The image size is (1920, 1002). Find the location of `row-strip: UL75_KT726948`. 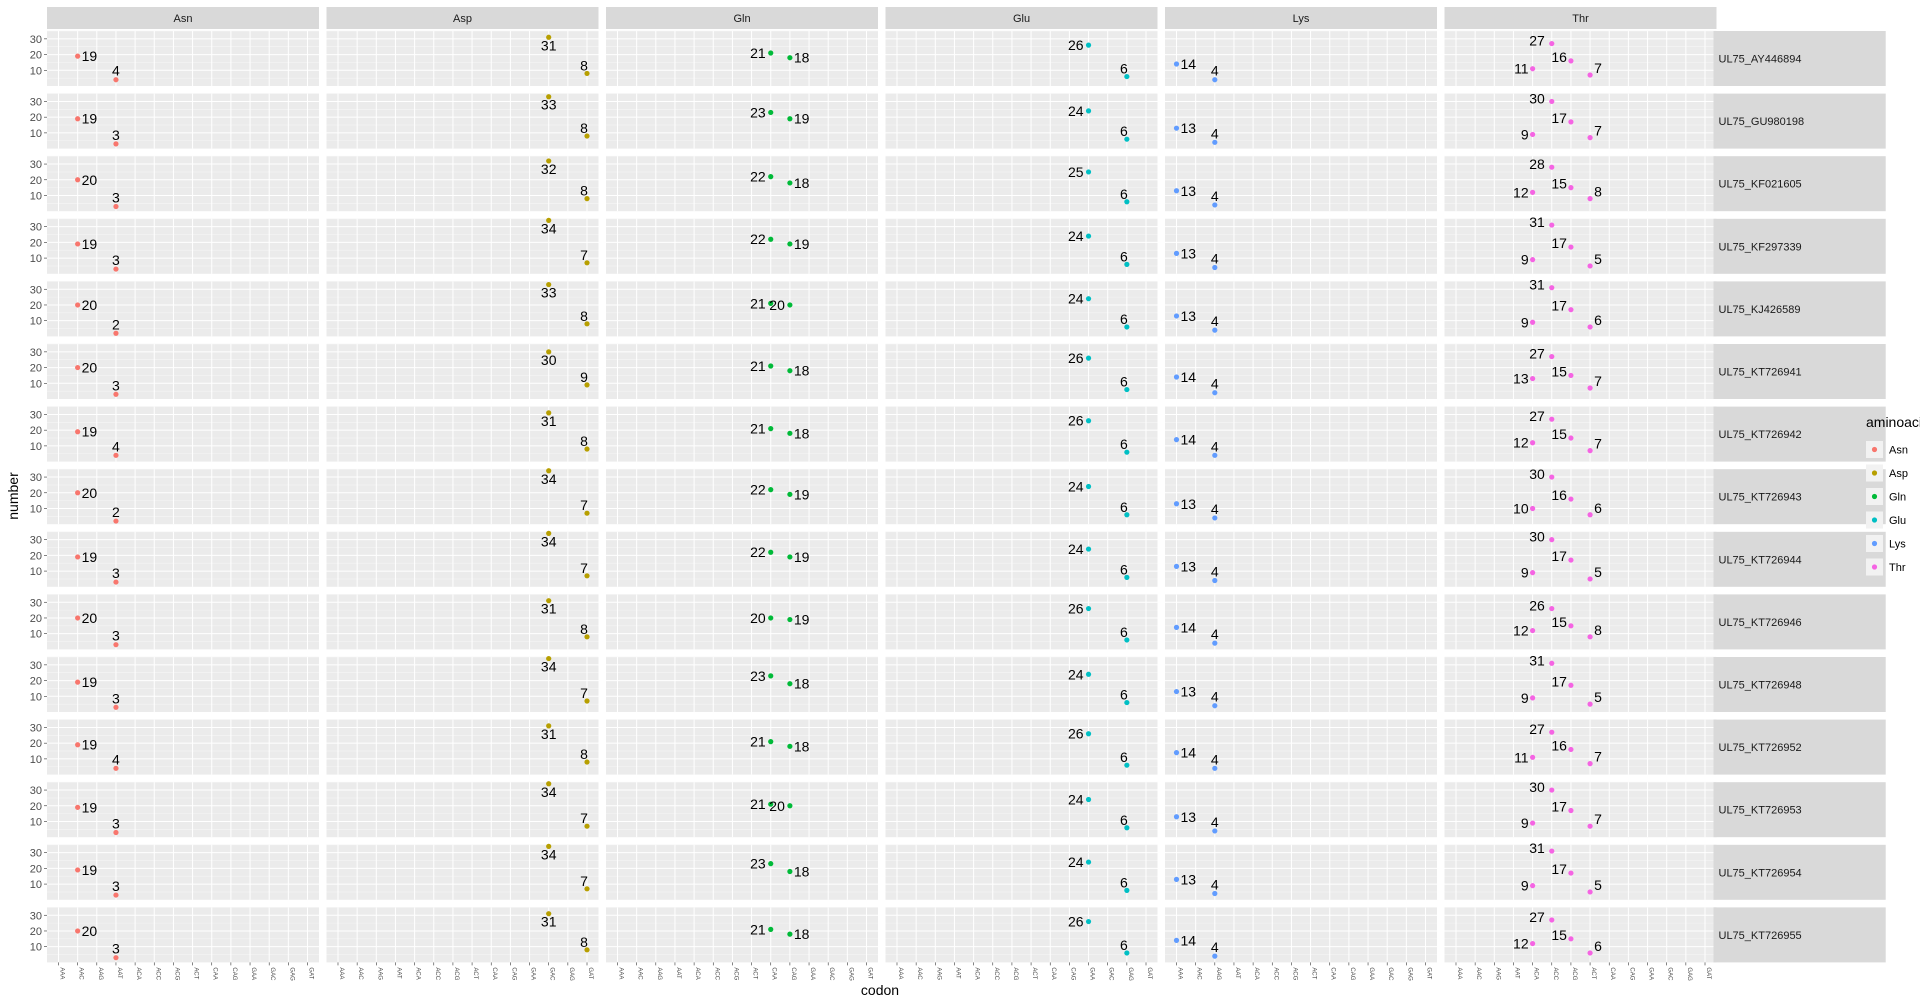

row-strip: UL75_KT726948 is located at coordinates (1799, 684).